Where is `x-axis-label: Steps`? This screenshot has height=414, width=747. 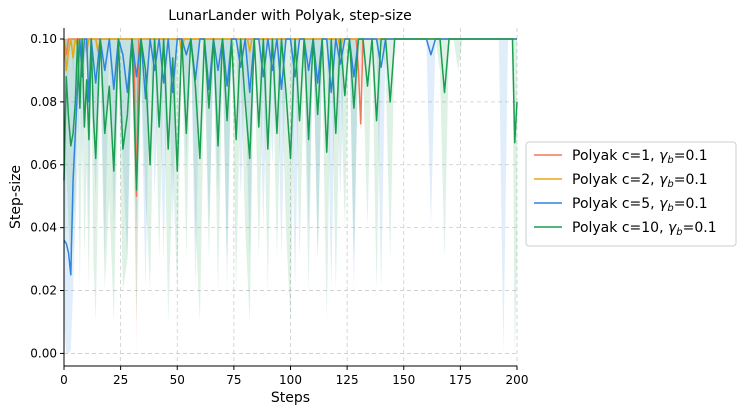
x-axis-label: Steps is located at coordinates (290, 398).